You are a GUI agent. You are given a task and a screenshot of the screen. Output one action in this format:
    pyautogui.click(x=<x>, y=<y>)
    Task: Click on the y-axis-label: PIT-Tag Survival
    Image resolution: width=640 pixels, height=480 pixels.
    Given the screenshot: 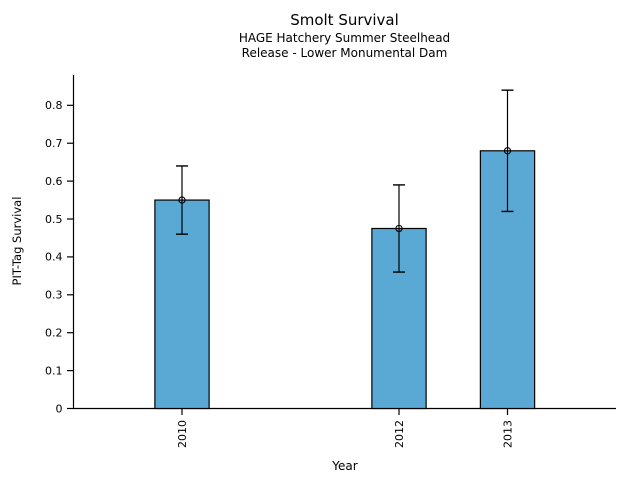 What is the action you would take?
    pyautogui.click(x=17, y=241)
    